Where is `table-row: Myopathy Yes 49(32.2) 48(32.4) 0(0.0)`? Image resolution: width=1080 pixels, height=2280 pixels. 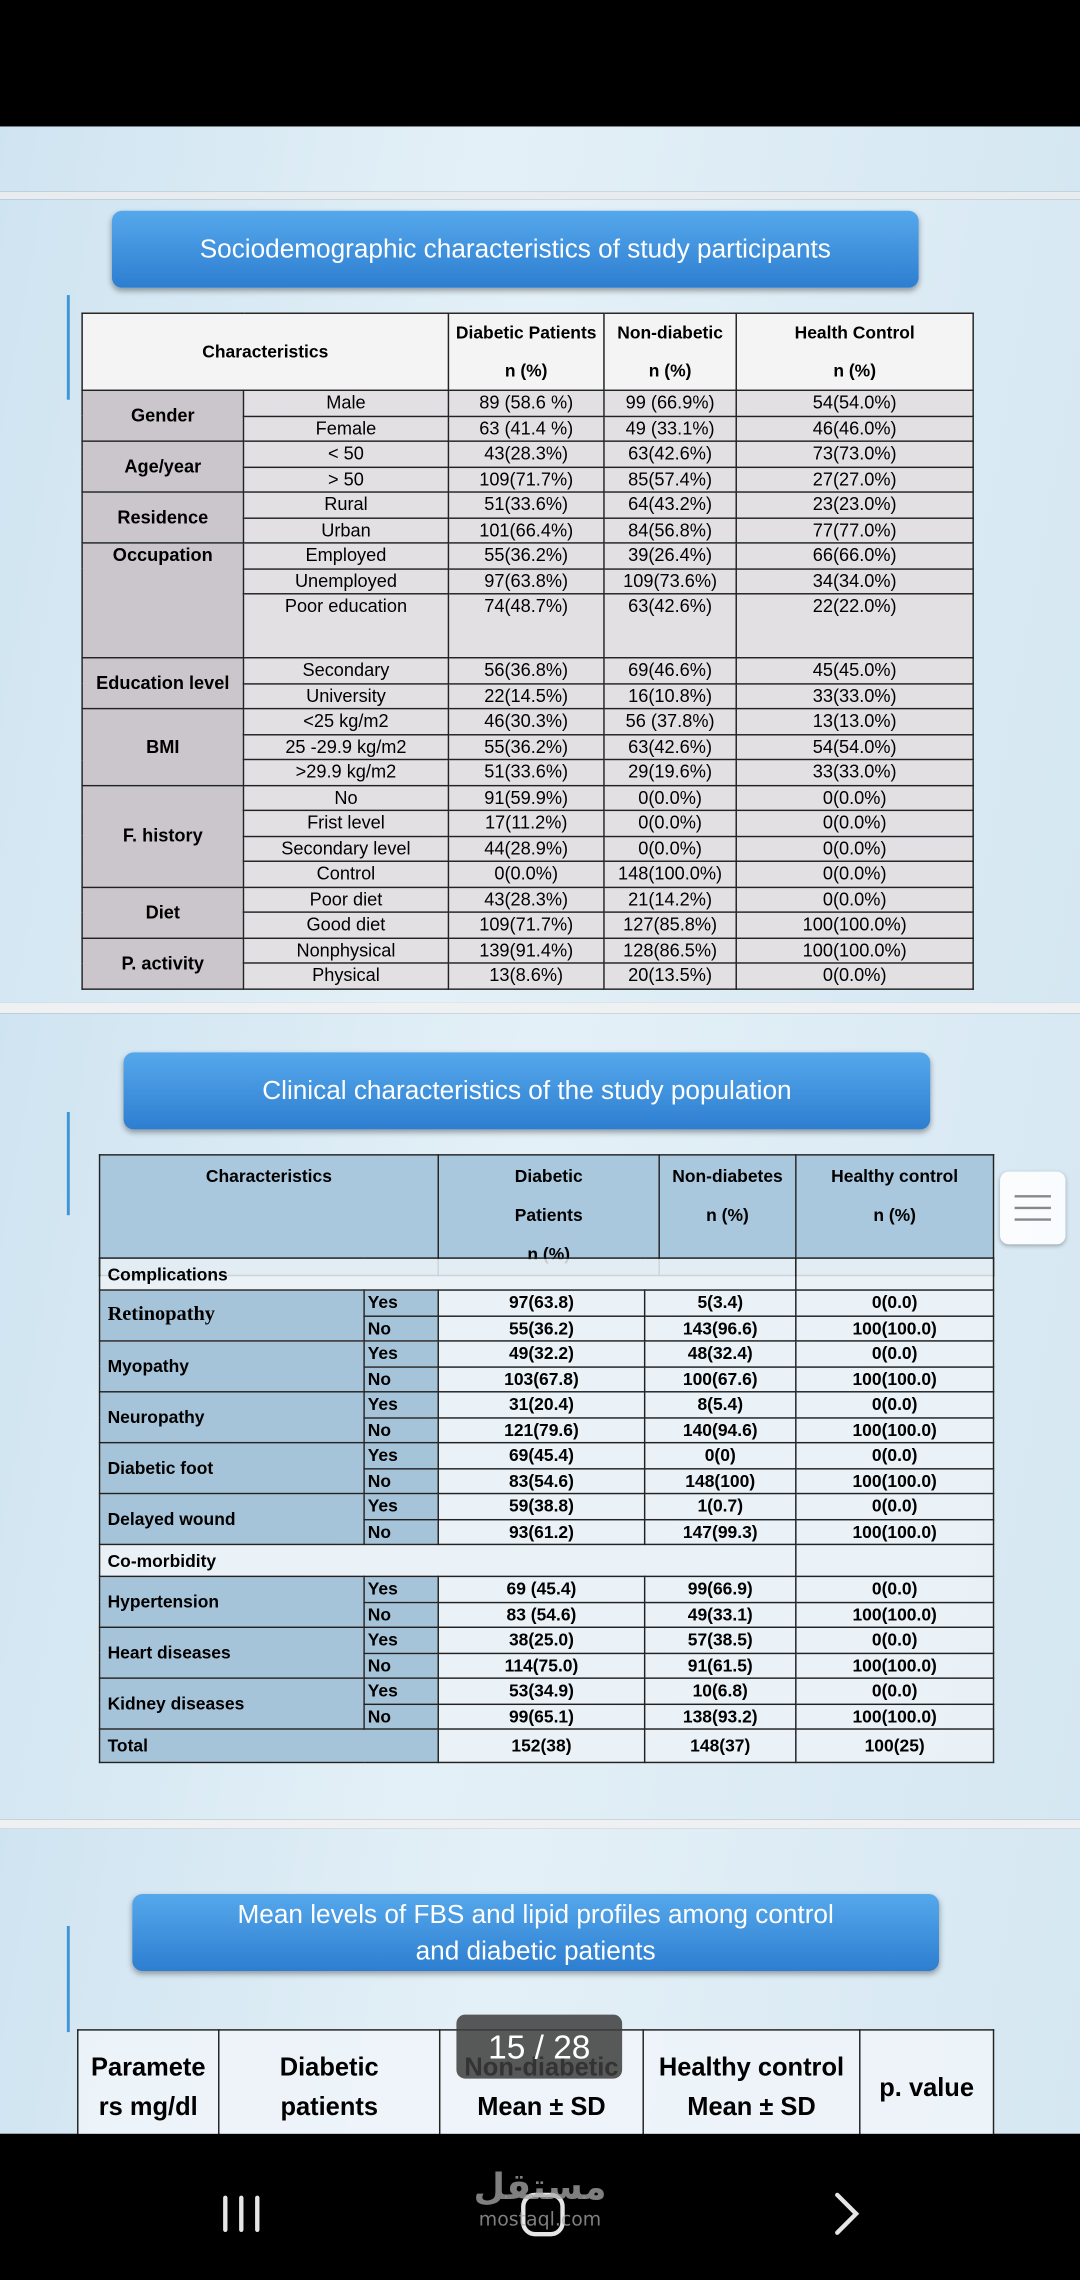 table-row: Myopathy Yes 49(32.2) 48(32.4) 0(0.0) is located at coordinates (546, 1366).